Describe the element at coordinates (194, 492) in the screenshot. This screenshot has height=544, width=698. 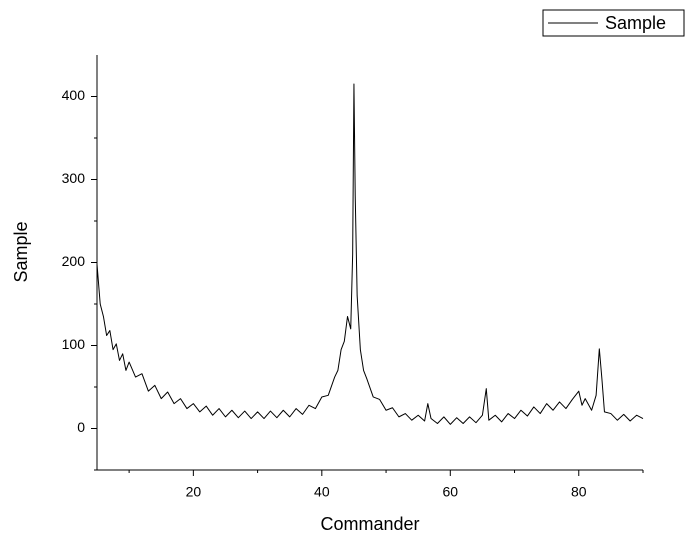
I see `x-tick-label: 20` at that location.